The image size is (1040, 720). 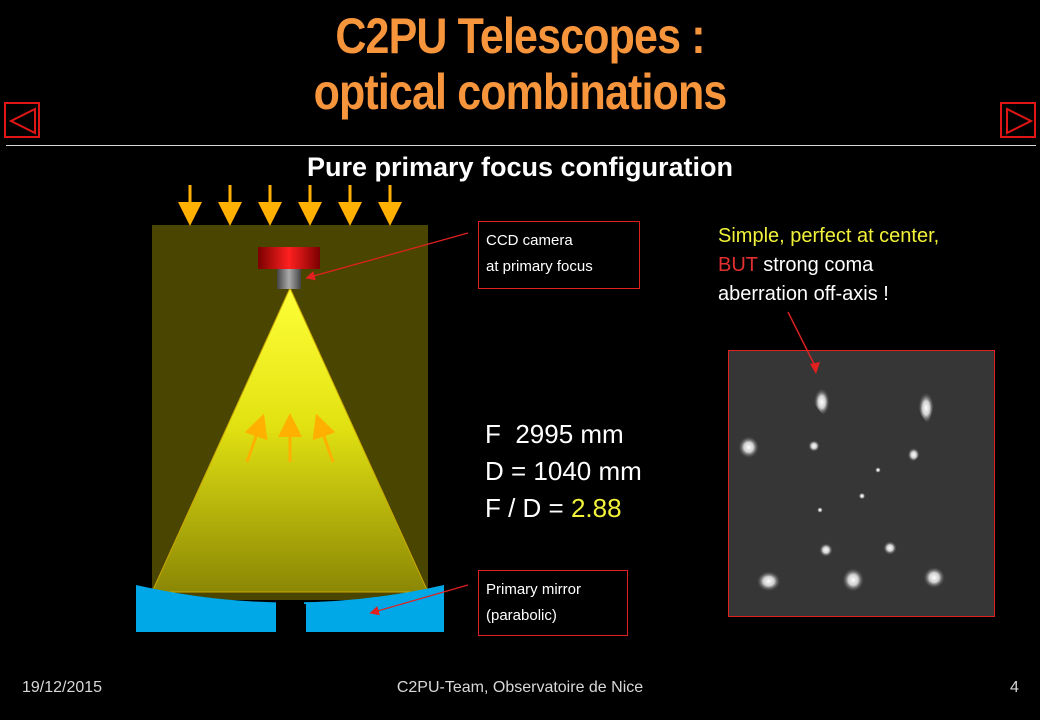 I want to click on note-line-2-rest: strong coma, so click(x=815, y=265).